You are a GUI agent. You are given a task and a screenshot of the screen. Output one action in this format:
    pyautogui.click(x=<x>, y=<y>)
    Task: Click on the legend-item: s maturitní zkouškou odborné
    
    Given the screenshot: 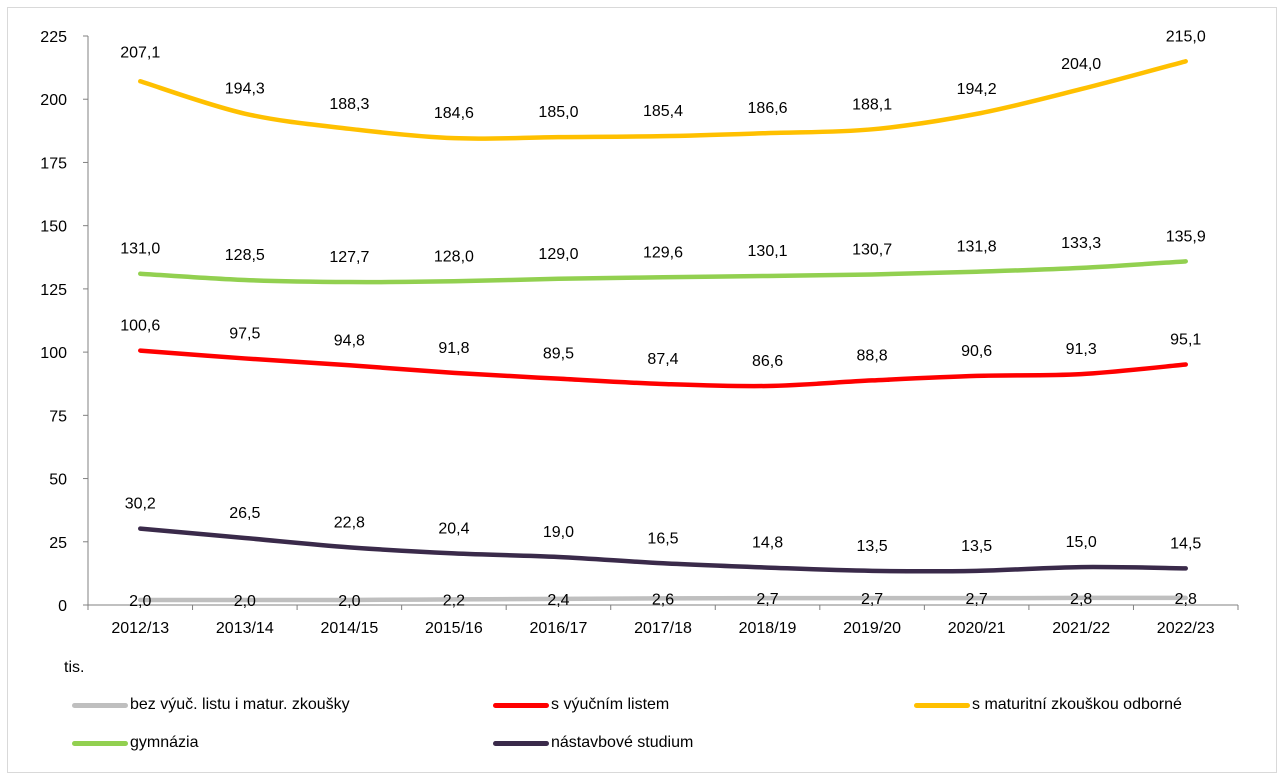 What is the action you would take?
    pyautogui.click(x=1048, y=705)
    